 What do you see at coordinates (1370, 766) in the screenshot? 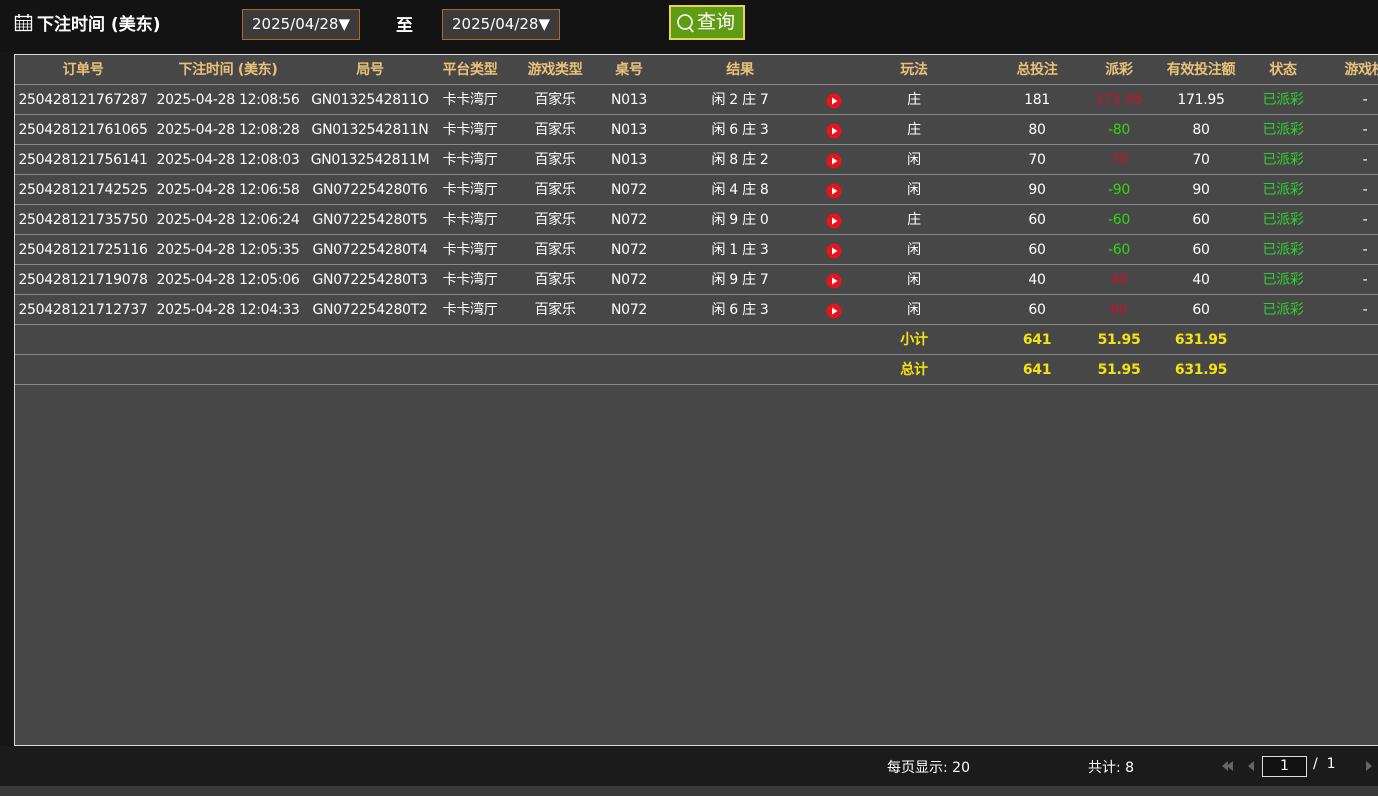
I see `pager-next` at bounding box center [1370, 766].